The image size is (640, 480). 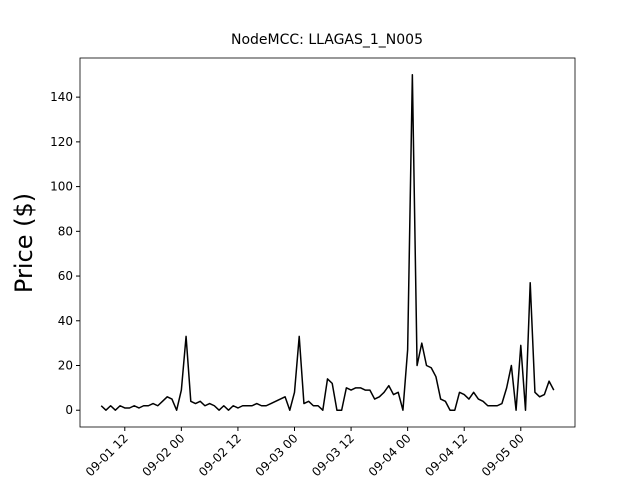 What do you see at coordinates (69, 410) in the screenshot?
I see `y-tick-label: 0` at bounding box center [69, 410].